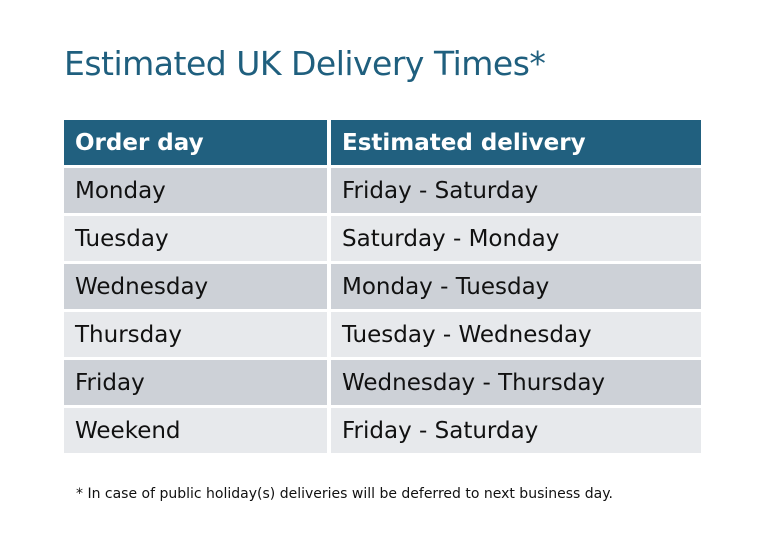 The image size is (769, 555). What do you see at coordinates (195, 238) in the screenshot?
I see `cell-order-day: Tuesday` at bounding box center [195, 238].